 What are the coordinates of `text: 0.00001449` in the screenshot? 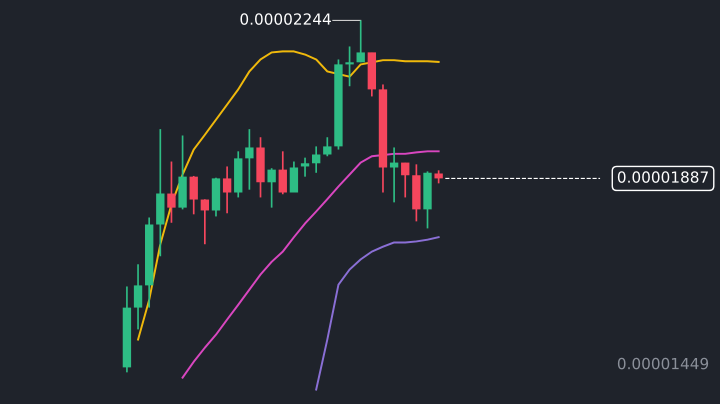 It's located at (663, 364).